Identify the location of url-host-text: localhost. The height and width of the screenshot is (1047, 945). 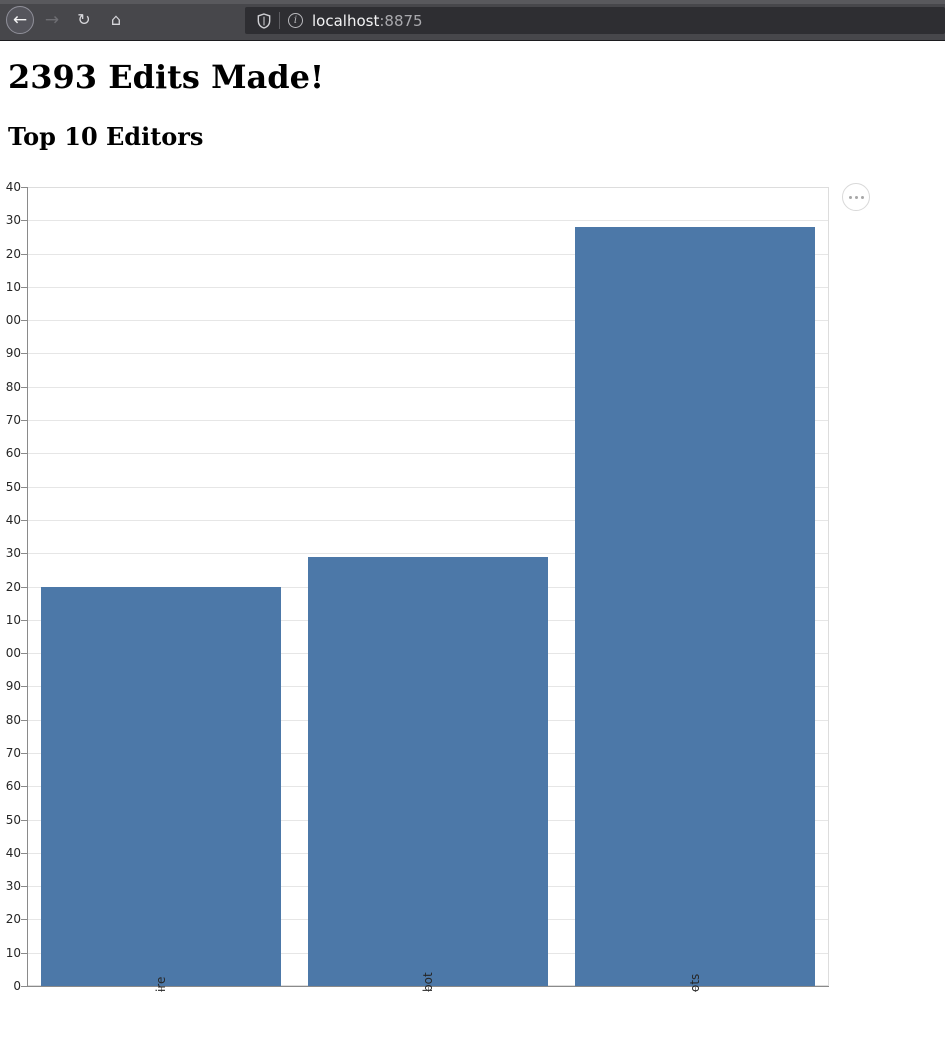
(346, 20).